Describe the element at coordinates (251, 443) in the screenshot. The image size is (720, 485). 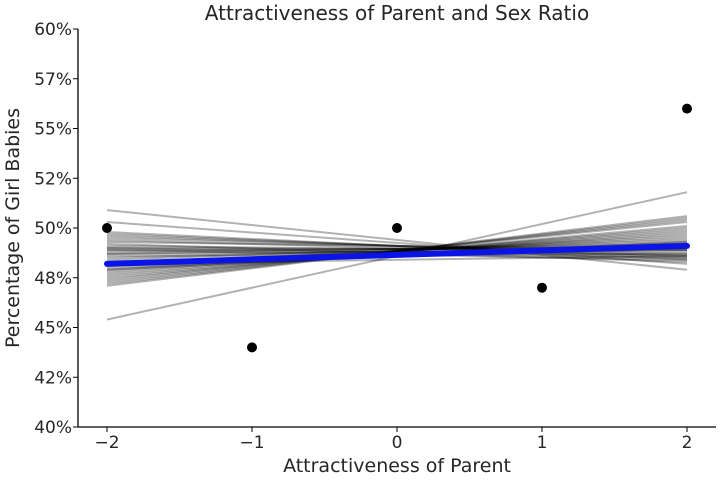
I see `x-tick-label: −1` at that location.